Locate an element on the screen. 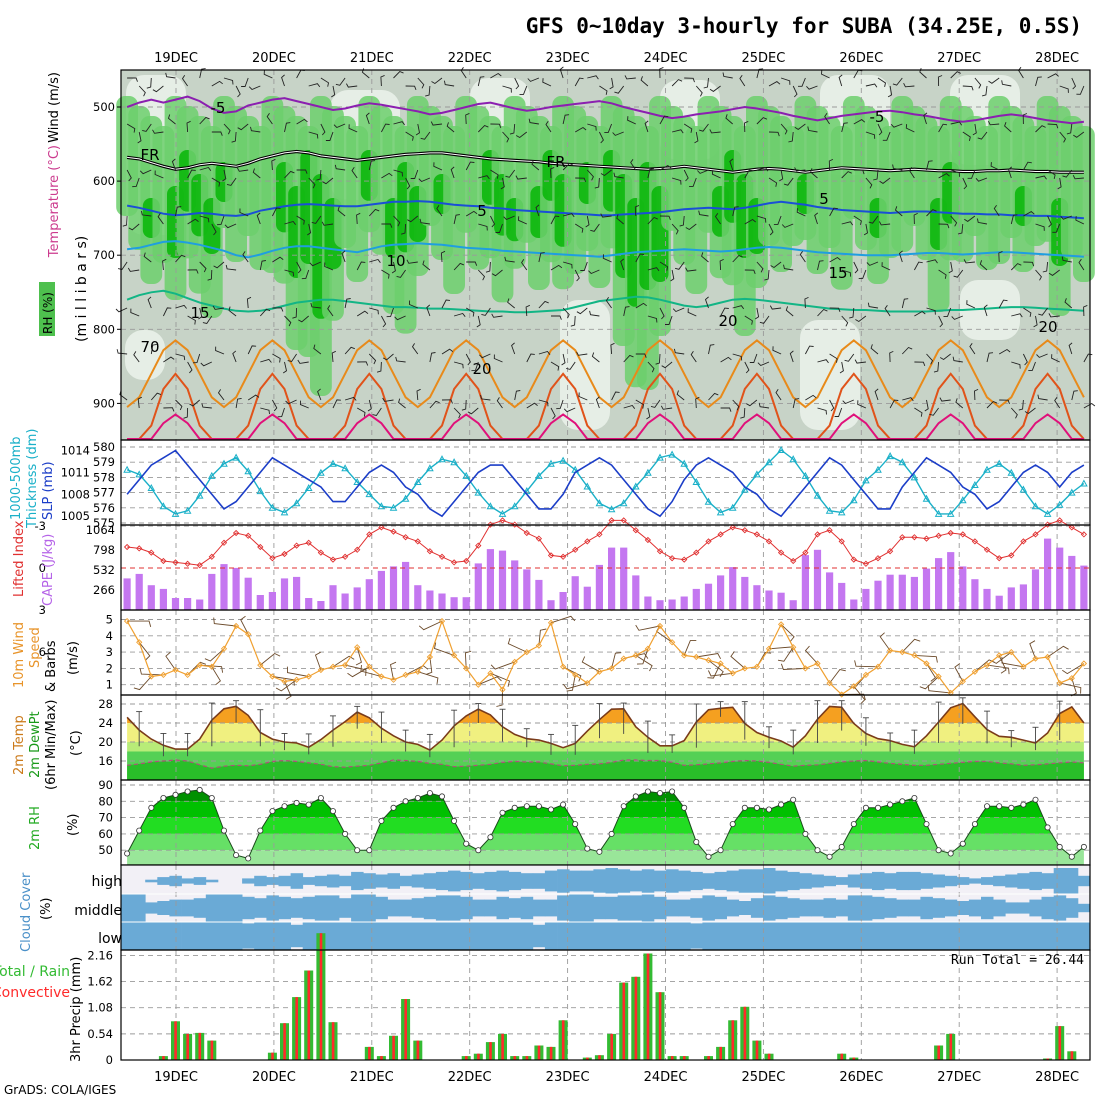 The height and width of the screenshot is (1100, 1100). date-label-bottom: 19DEC is located at coordinates (176, 1077).